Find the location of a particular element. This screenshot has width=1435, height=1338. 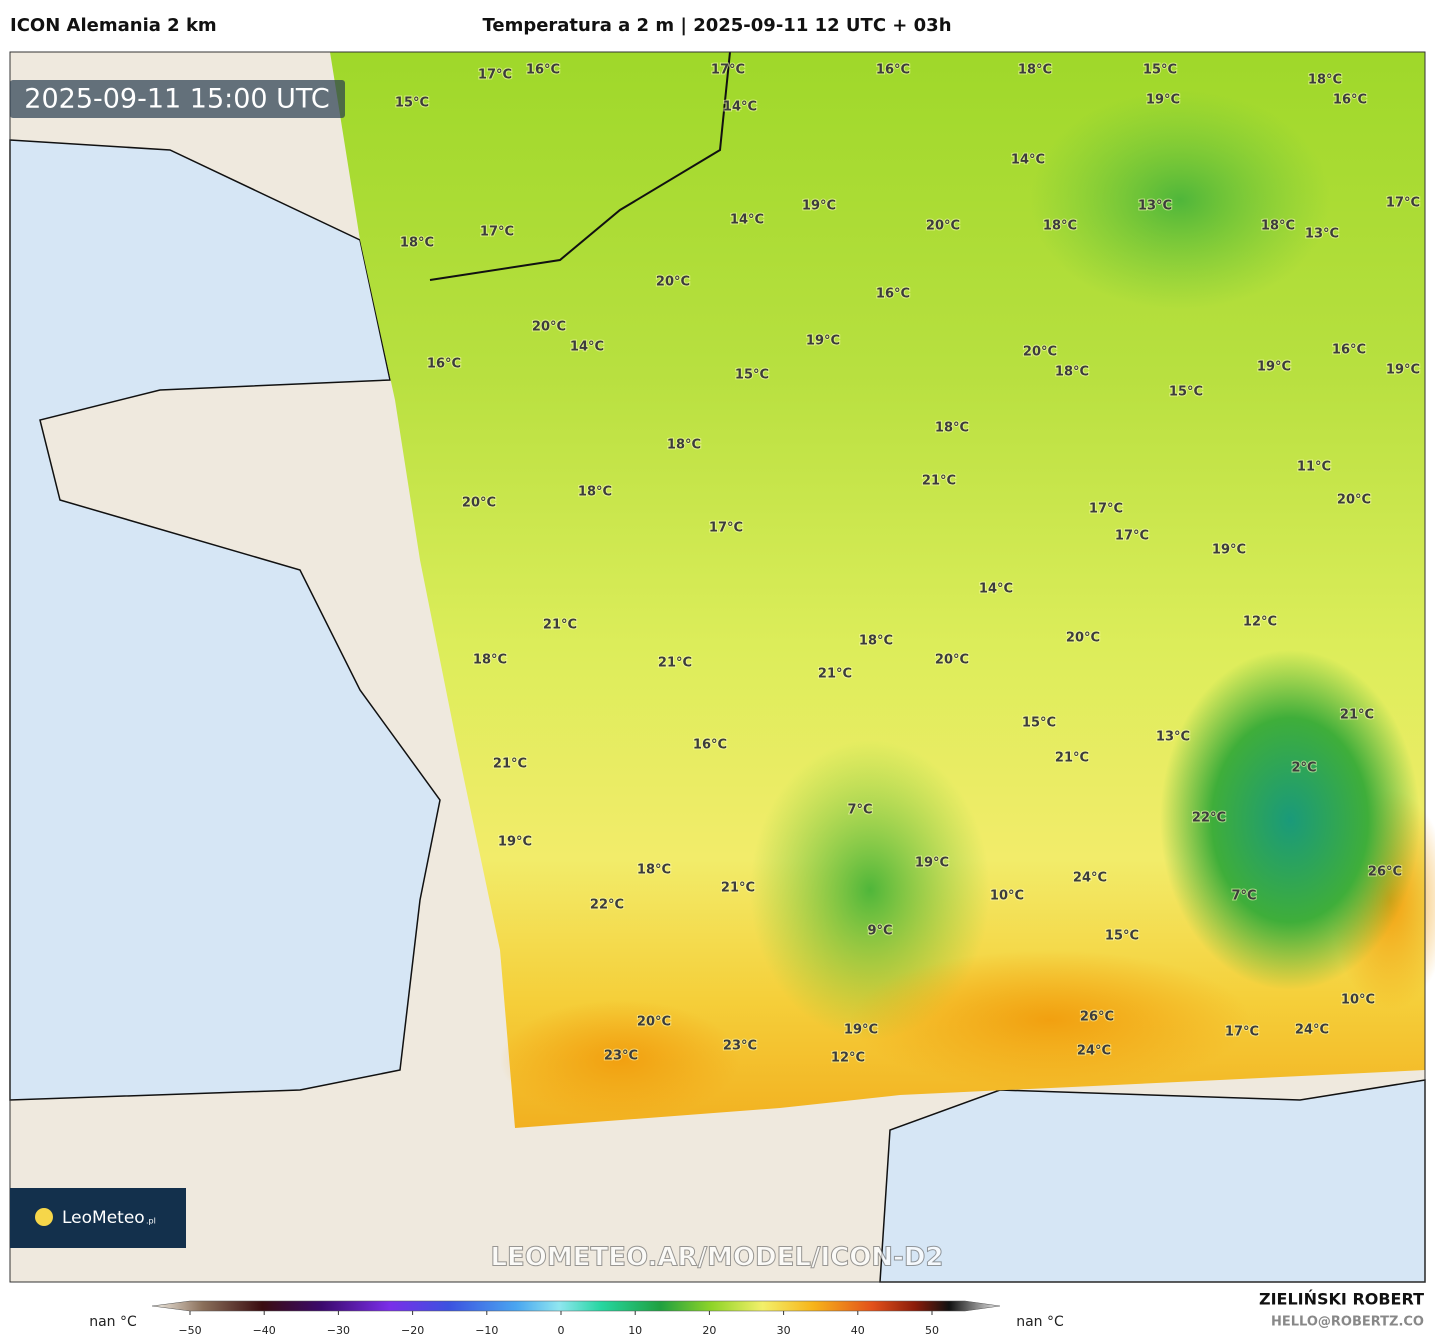

timestamp: 2025-09-11 15:00 UTC is located at coordinates (176, 99).